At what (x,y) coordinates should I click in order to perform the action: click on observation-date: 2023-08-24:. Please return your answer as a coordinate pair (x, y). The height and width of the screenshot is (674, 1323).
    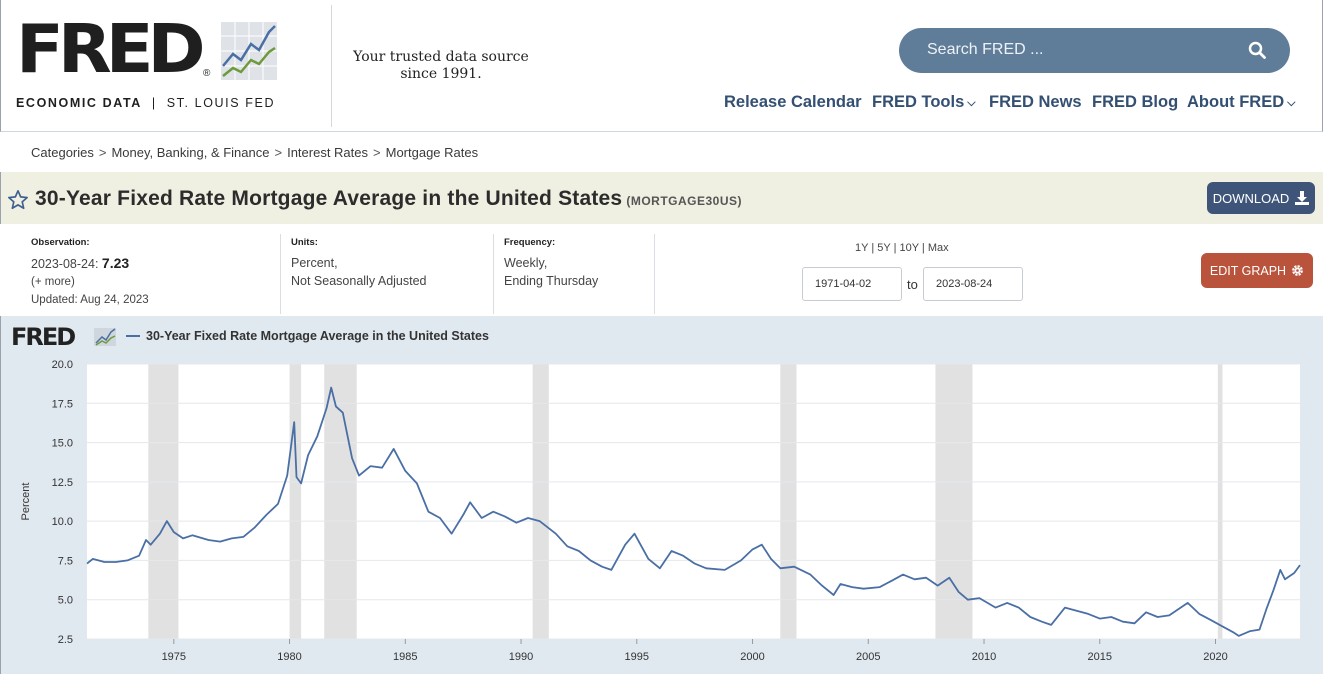
    Looking at the image, I should click on (65, 264).